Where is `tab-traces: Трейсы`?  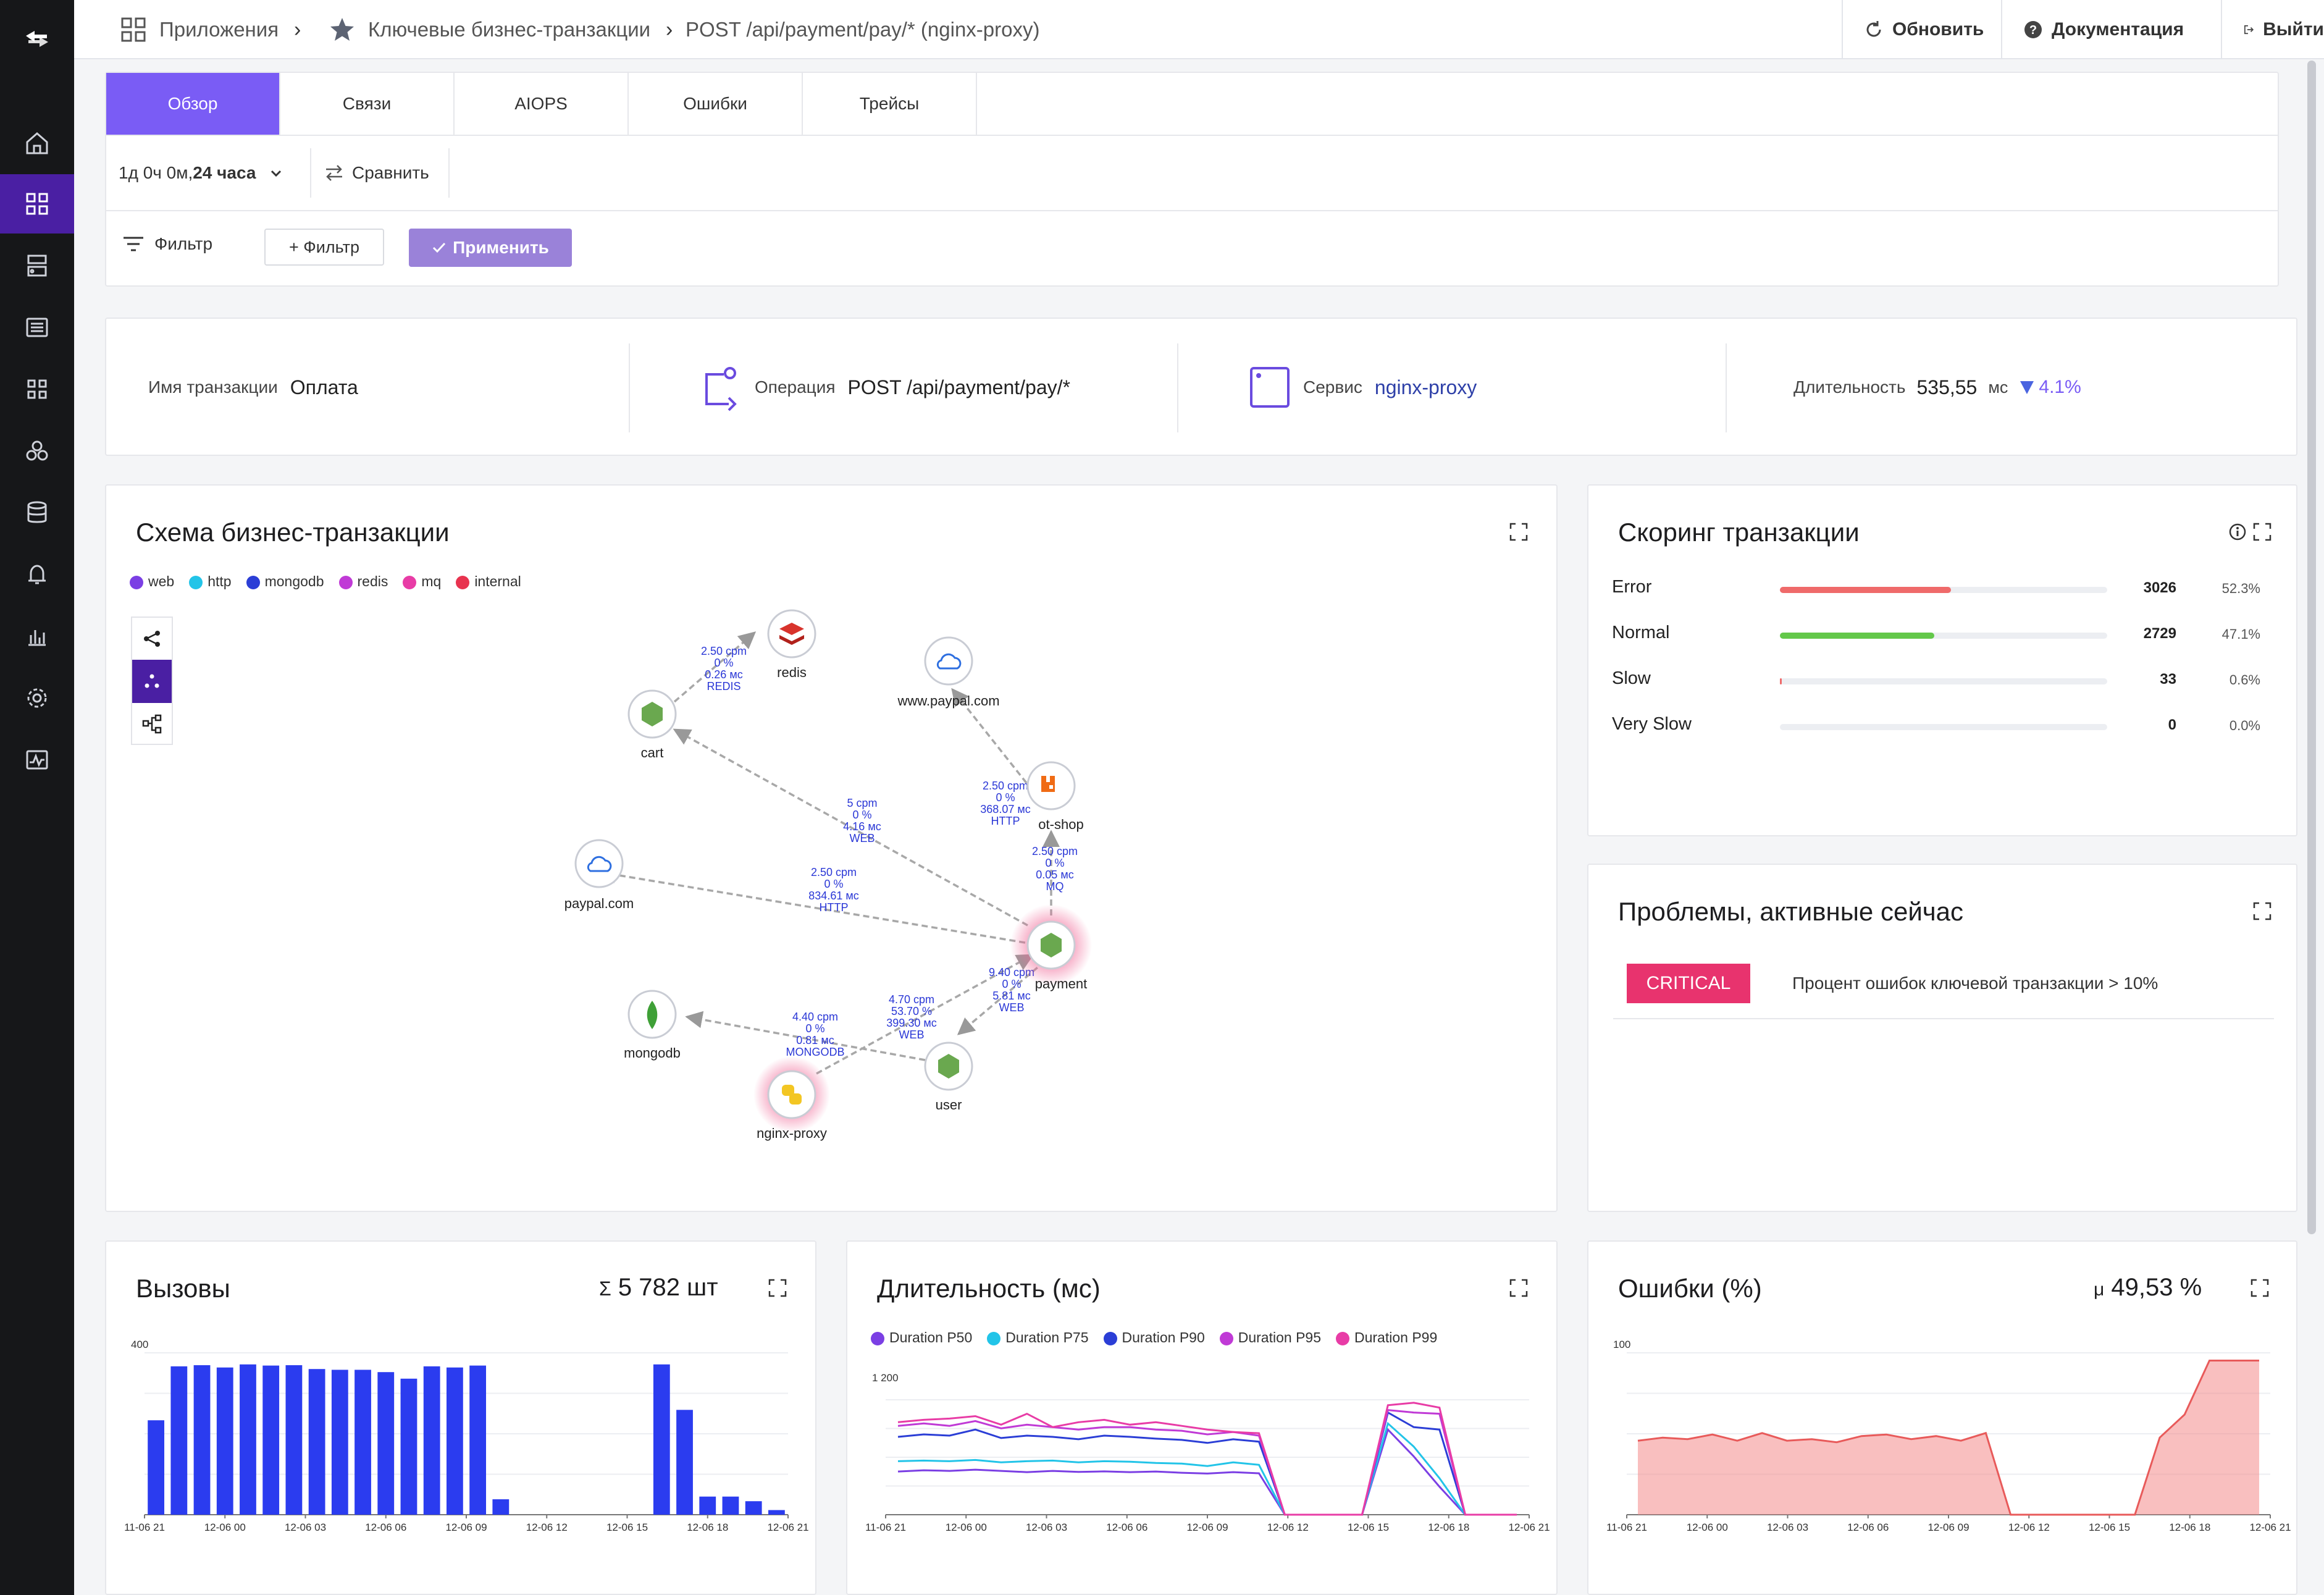
tab-traces: Трейсы is located at coordinates (890, 104).